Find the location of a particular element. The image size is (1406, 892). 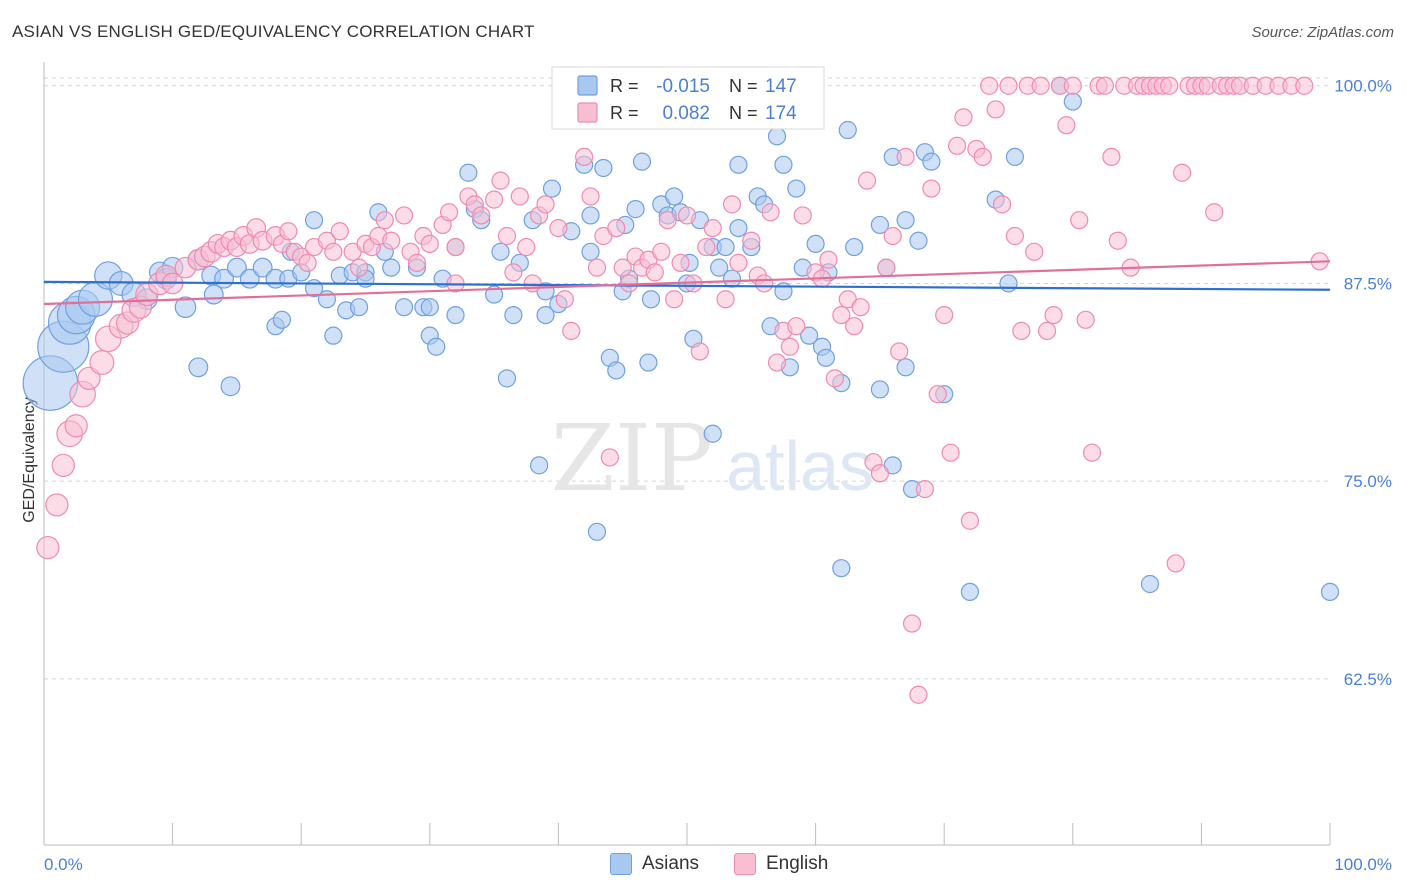

legend-item-asians: Asians is located at coordinates (654, 864).